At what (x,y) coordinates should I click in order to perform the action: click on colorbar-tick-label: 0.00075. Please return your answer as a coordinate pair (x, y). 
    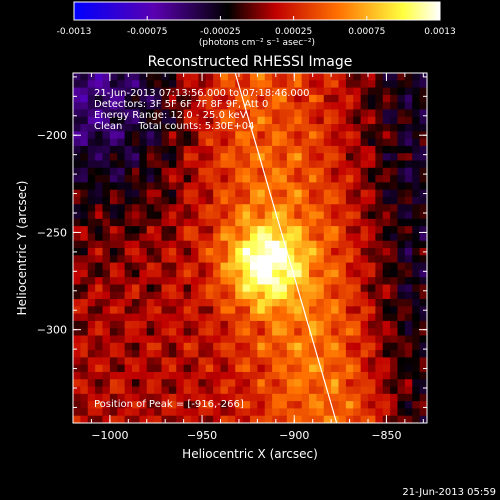
    Looking at the image, I should click on (366, 32).